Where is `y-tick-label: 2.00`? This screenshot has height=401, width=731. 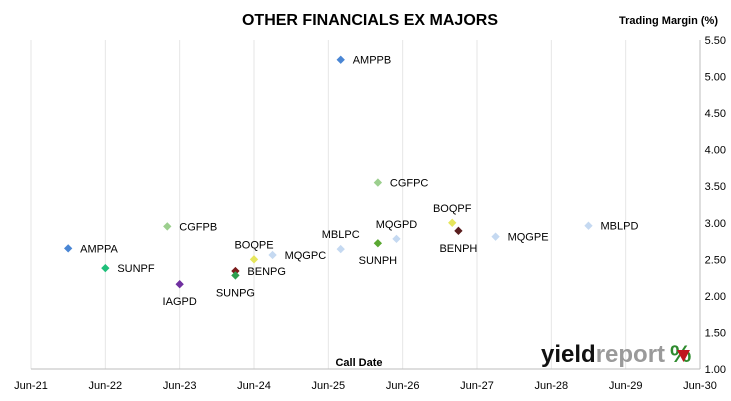
y-tick-label: 2.00 is located at coordinates (715, 297).